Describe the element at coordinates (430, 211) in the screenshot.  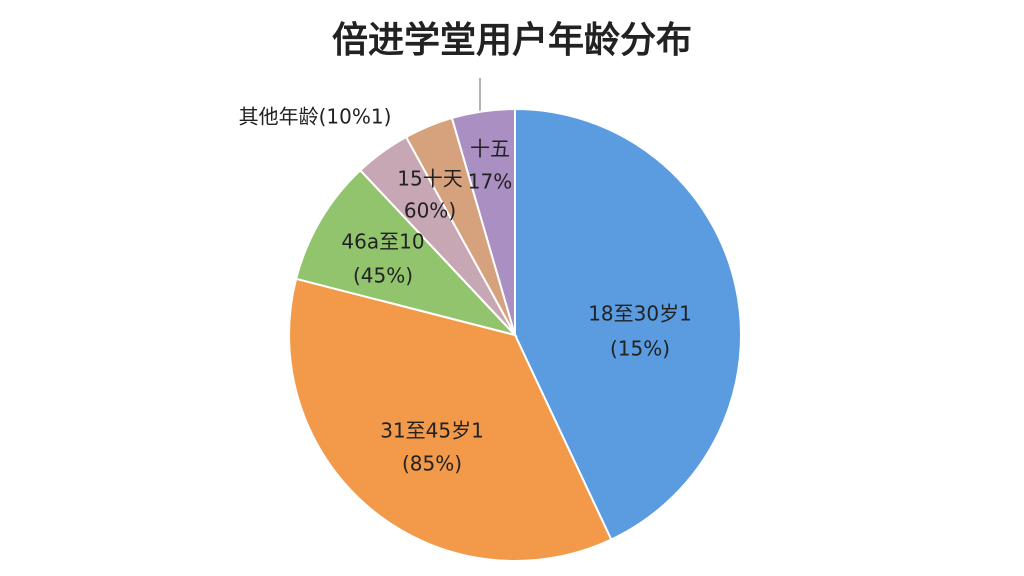
I see `slice-percent: 60%)` at that location.